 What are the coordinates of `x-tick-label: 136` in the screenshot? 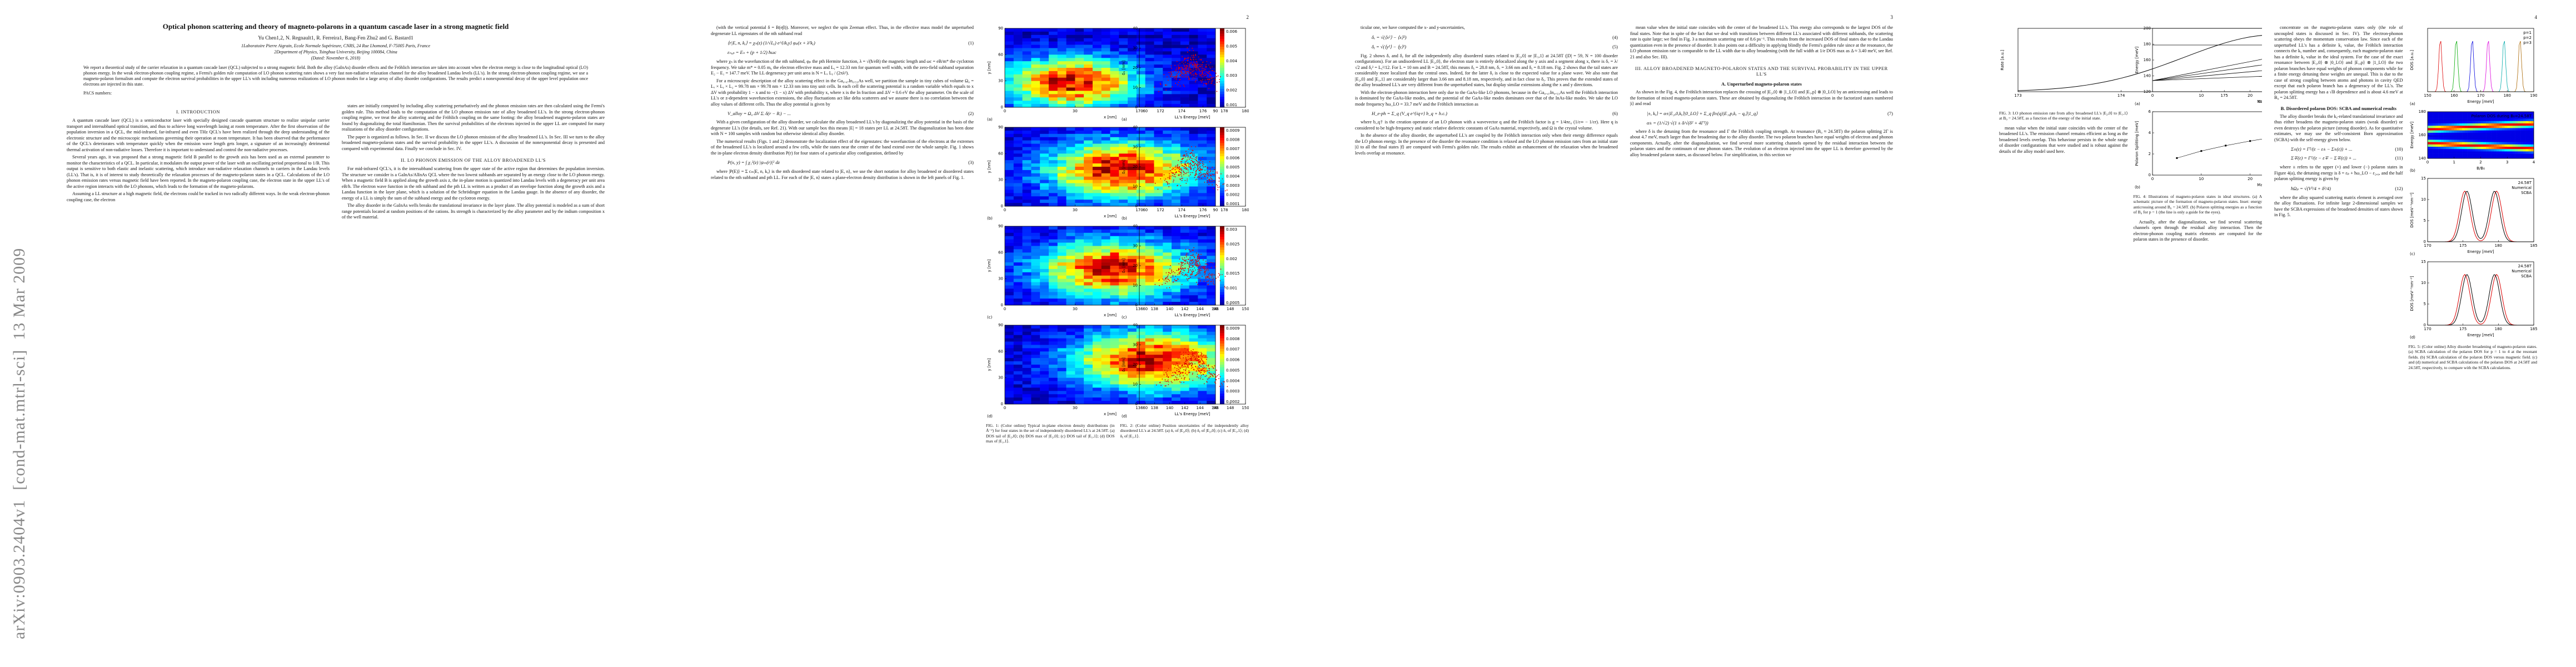 It's located at (1139, 309).